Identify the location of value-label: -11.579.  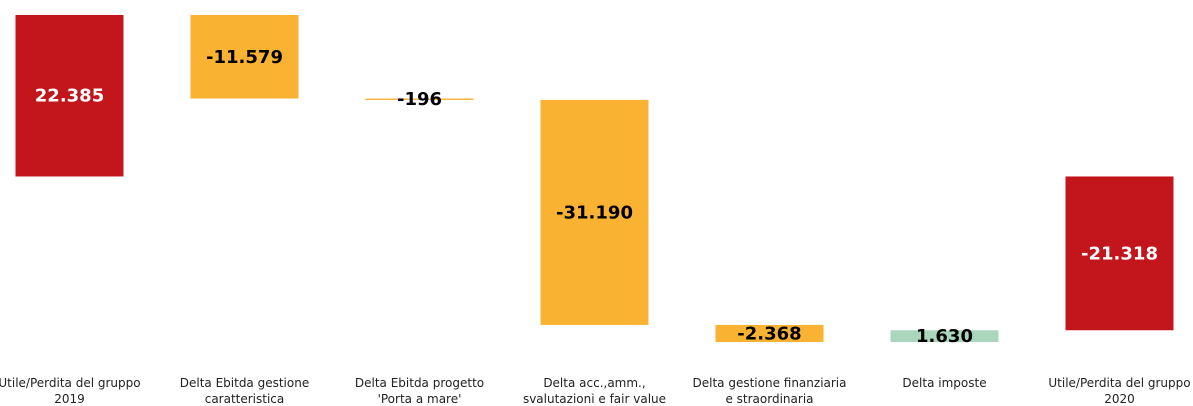
(244, 57).